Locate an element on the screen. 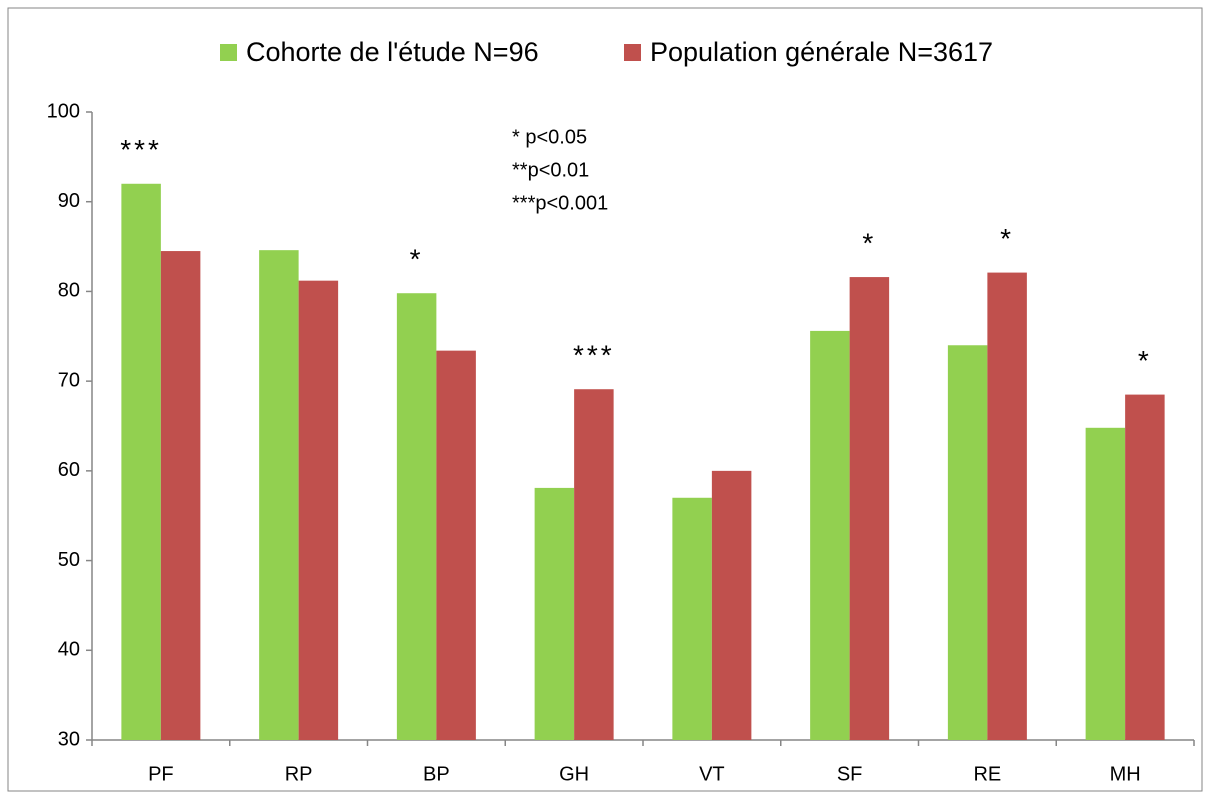 This screenshot has height=799, width=1210. x-tick-label: RE is located at coordinates (987, 774).